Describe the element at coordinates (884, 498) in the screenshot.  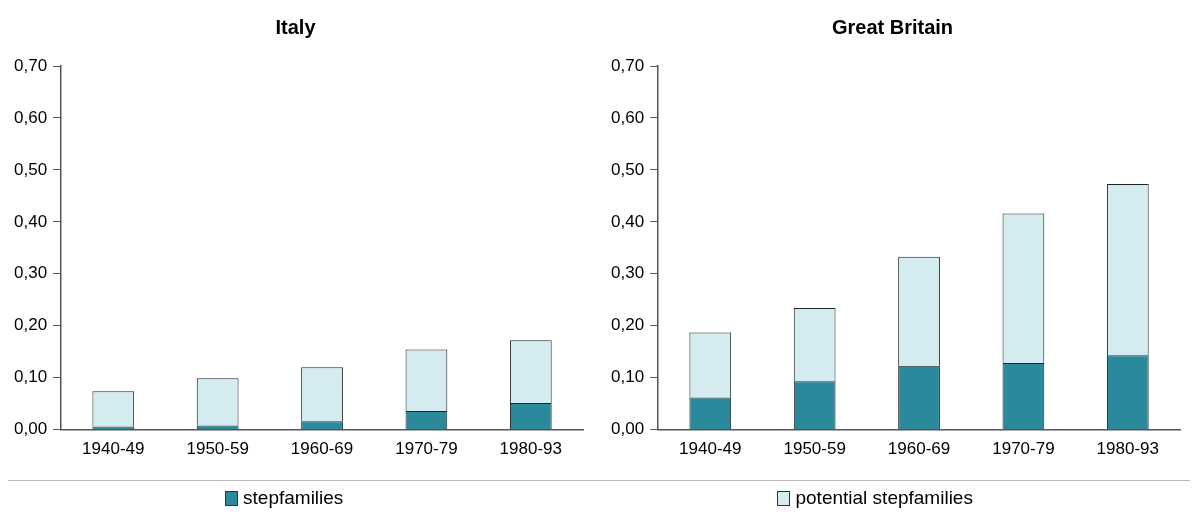
I see `legend-label: potential stepfamilies` at that location.